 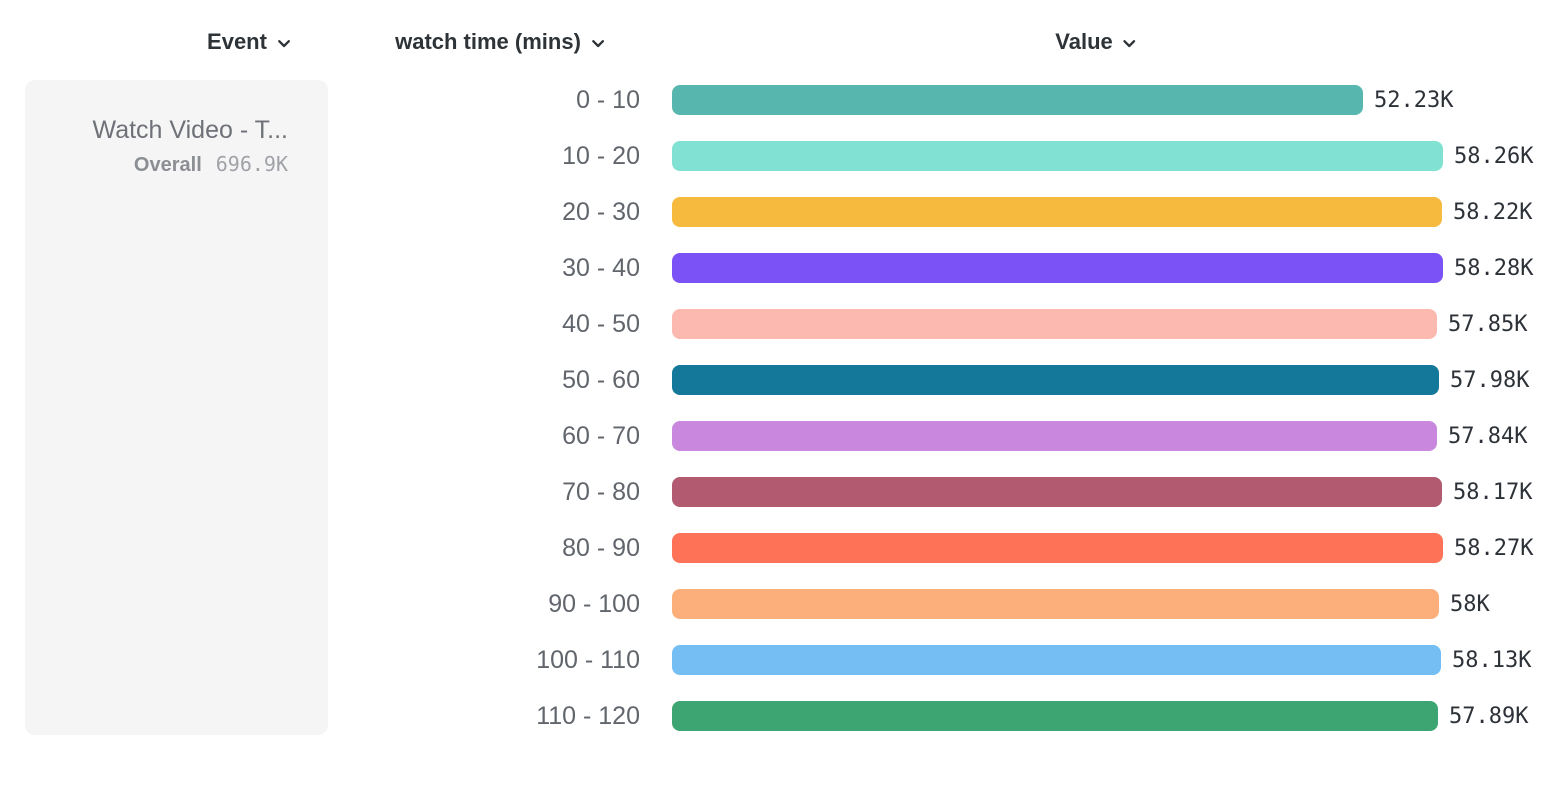 I want to click on chart-row: 80 - 90 58.27K, so click(x=784, y=548).